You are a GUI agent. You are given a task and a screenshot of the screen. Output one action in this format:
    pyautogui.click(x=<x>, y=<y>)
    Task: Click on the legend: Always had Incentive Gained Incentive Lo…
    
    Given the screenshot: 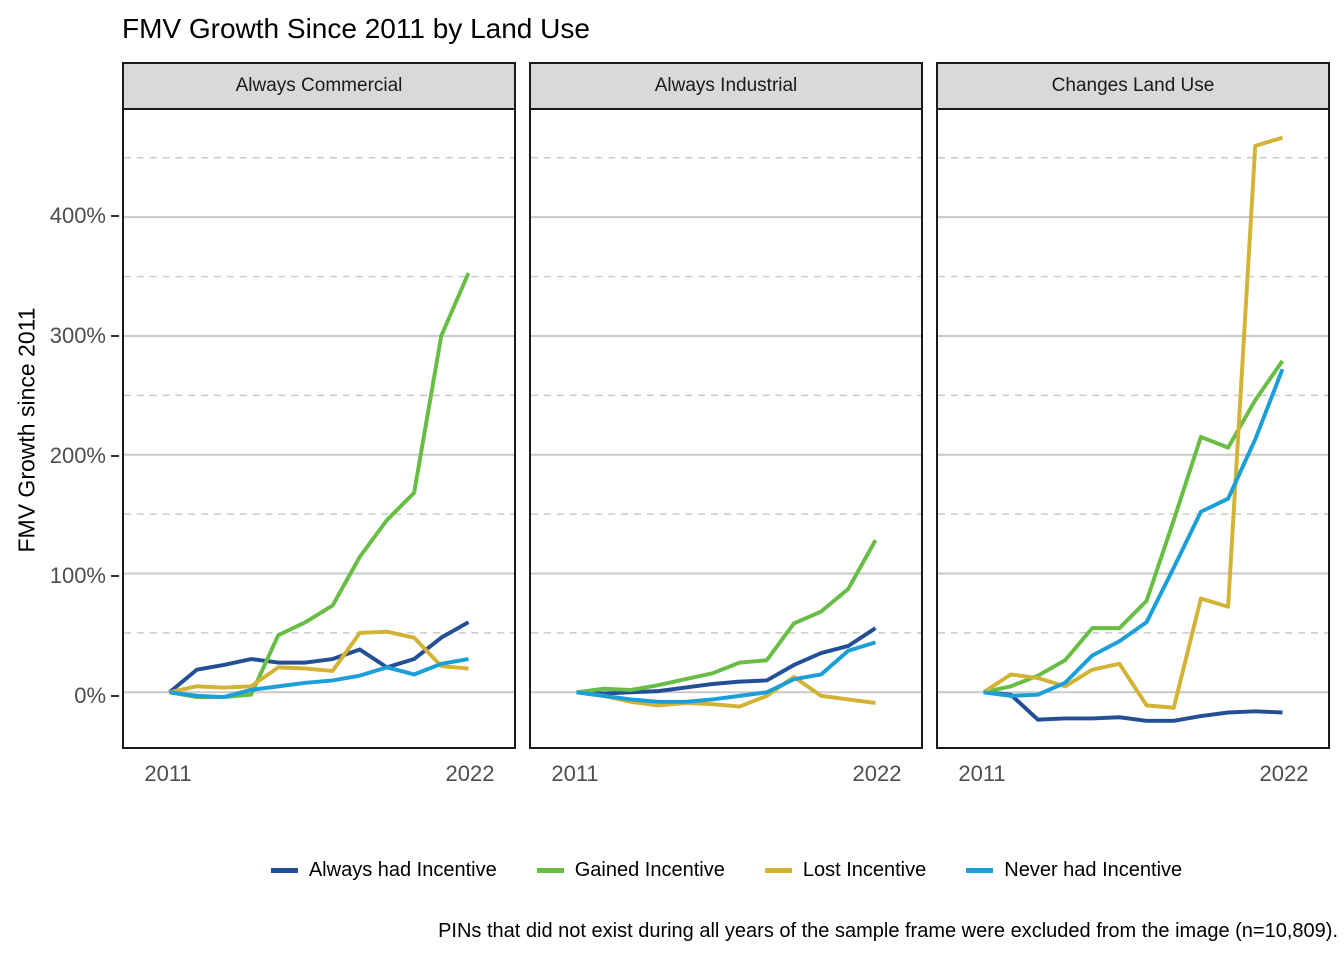 What is the action you would take?
    pyautogui.click(x=726, y=870)
    